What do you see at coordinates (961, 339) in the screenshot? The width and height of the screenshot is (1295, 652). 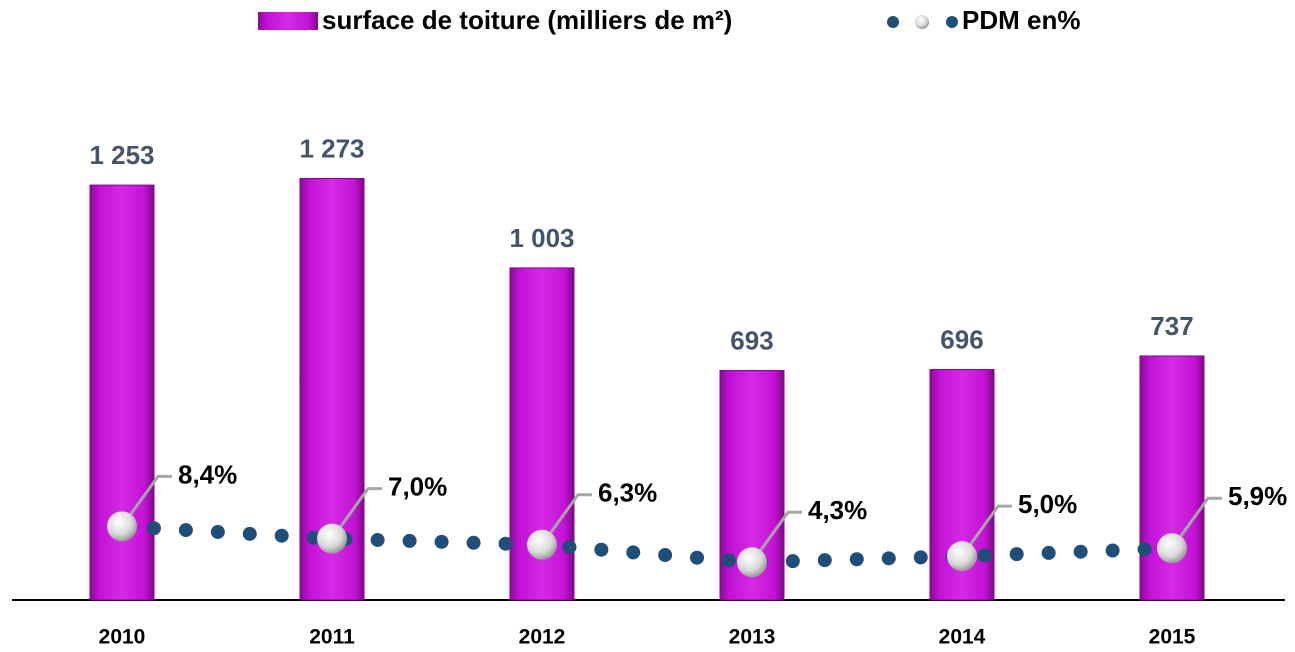 I see `bar-value-label: 696` at bounding box center [961, 339].